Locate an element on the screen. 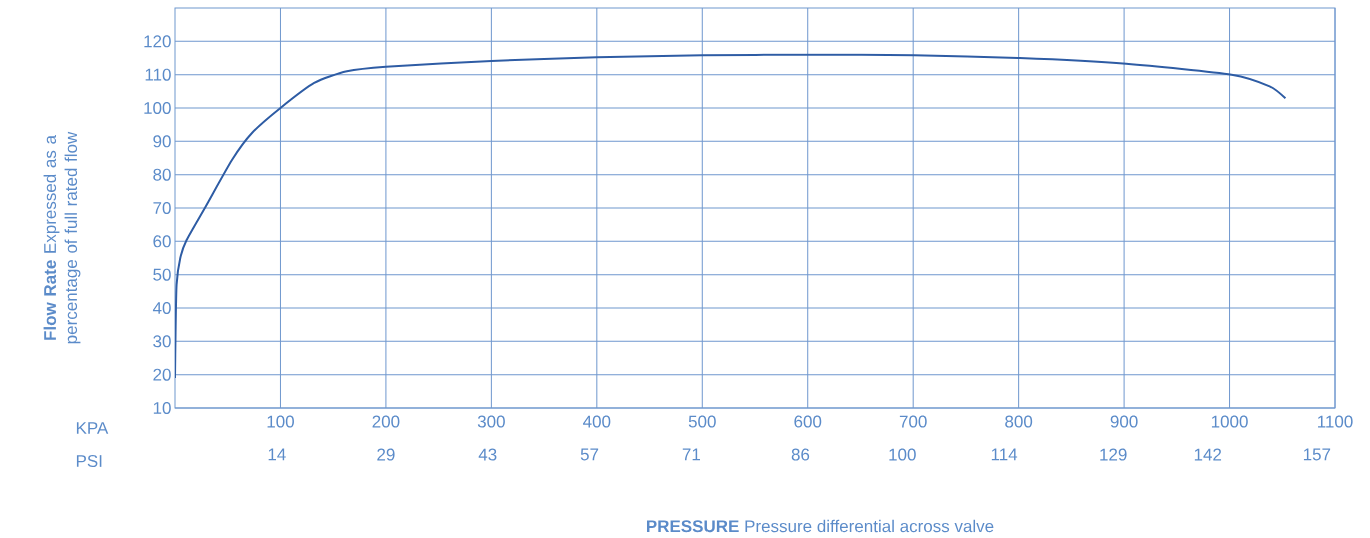 The image size is (1370, 538). y-tick-label: 60 is located at coordinates (162, 241).